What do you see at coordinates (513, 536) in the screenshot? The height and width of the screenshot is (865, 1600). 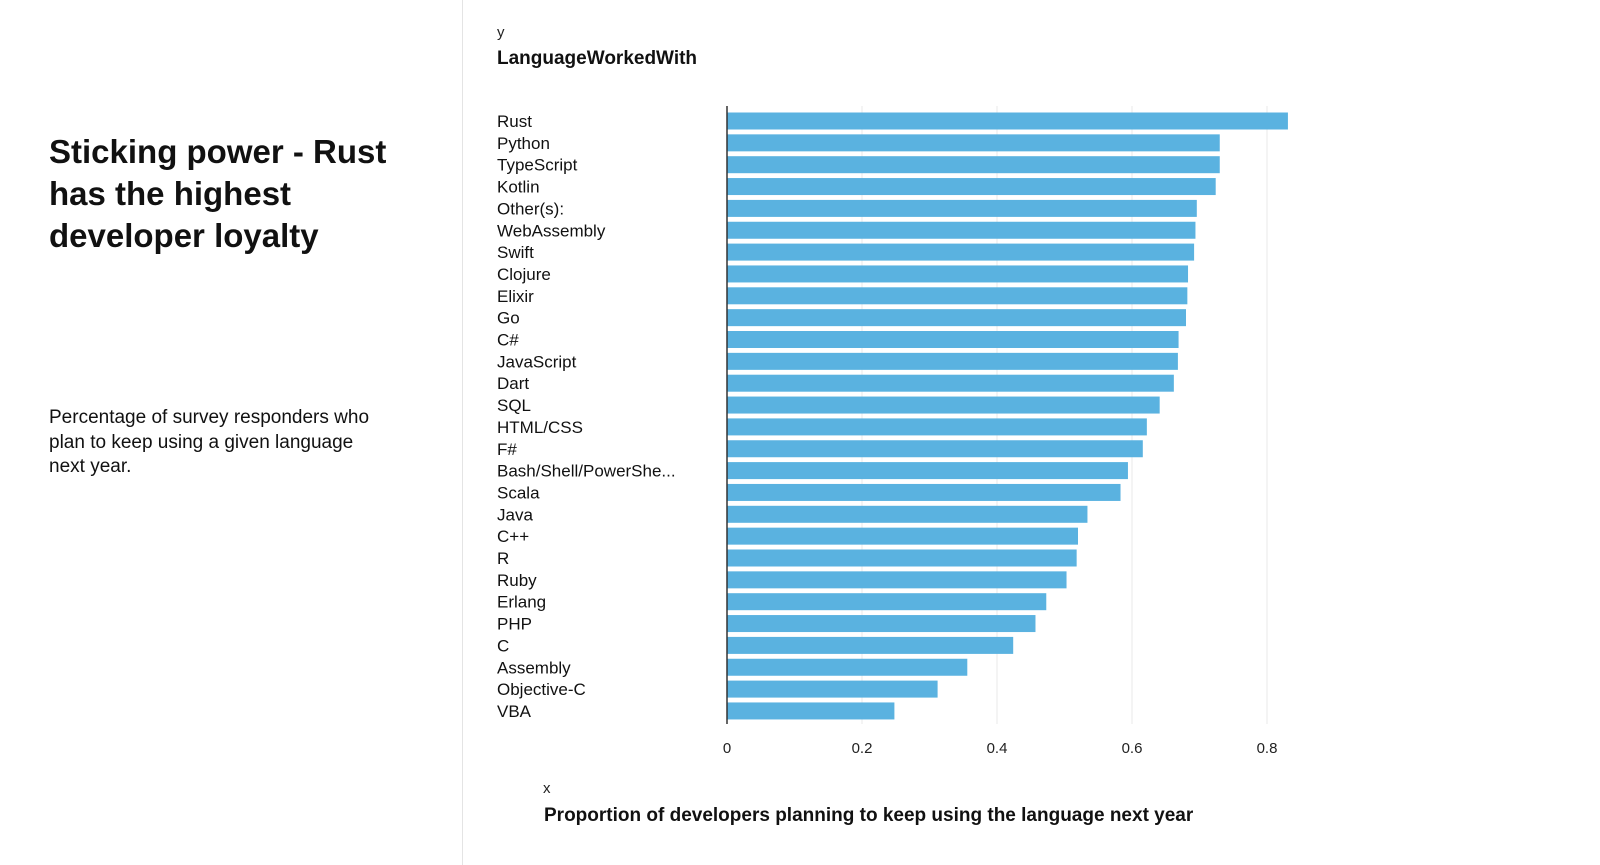 I see `y-tick-label: C++` at bounding box center [513, 536].